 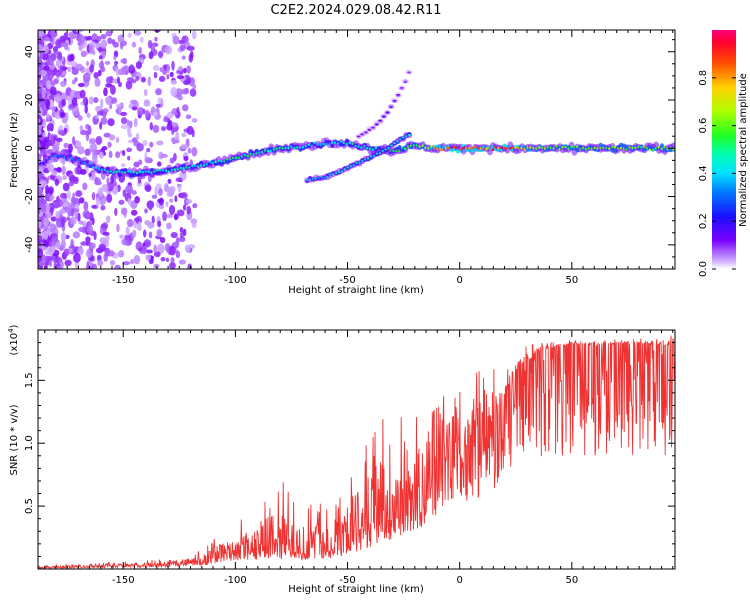 I want to click on colorbar-tick-label: 0.0, so click(x=703, y=269).